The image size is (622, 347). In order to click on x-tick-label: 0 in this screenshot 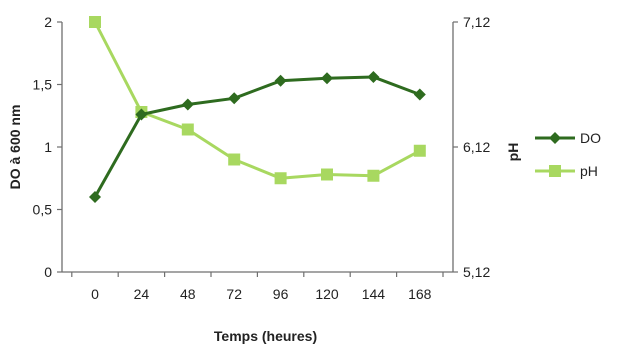, I will do `click(95, 294)`.